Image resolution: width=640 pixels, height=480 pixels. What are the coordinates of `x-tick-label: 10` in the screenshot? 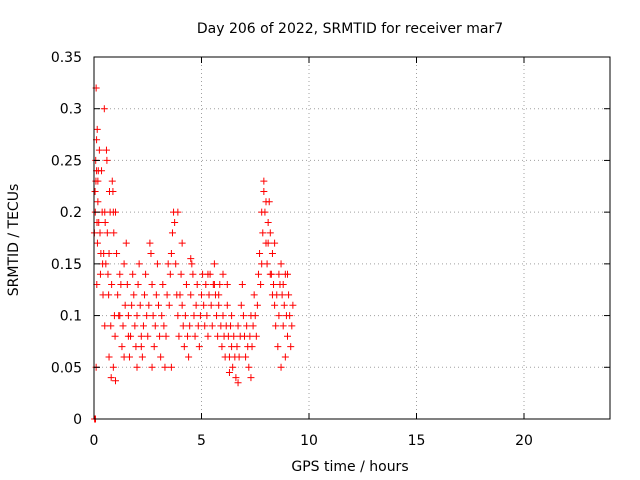 It's located at (309, 441).